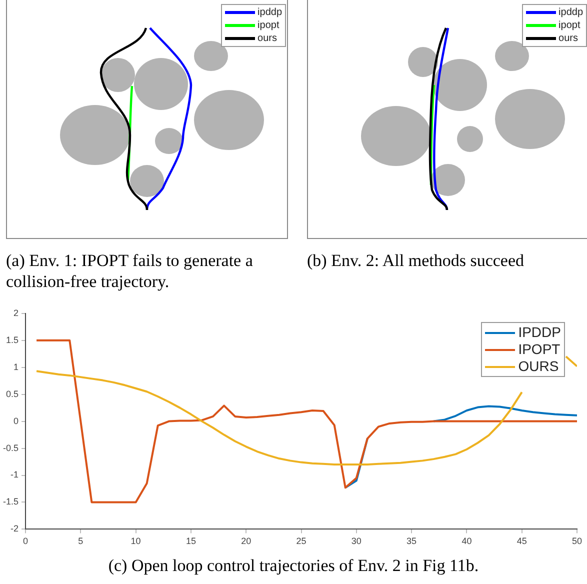 The image size is (587, 584). I want to click on y-tick-label: -2, so click(14, 529).